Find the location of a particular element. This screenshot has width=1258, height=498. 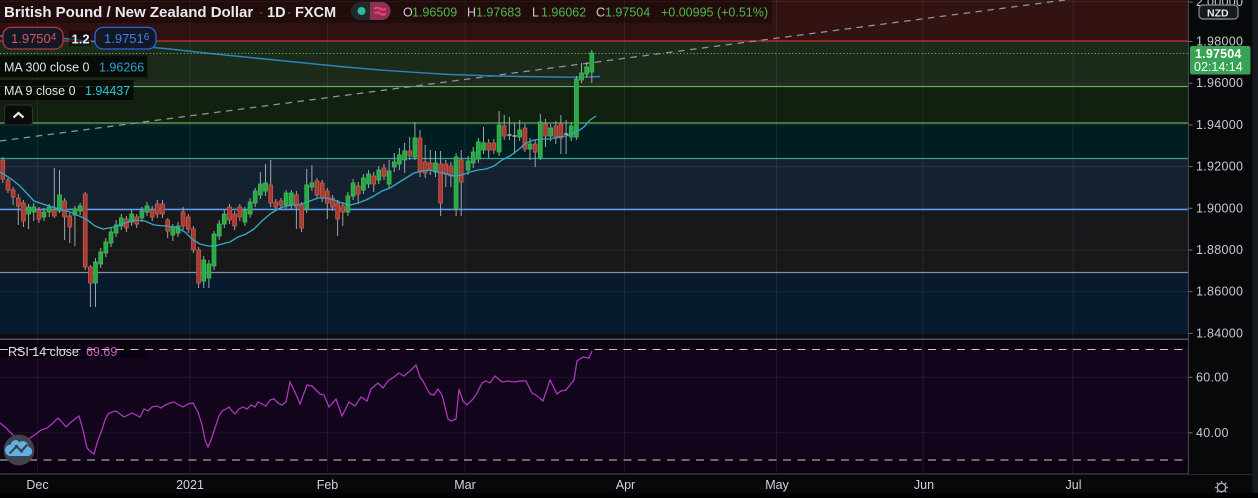

svg-text: Apr is located at coordinates (625, 485).